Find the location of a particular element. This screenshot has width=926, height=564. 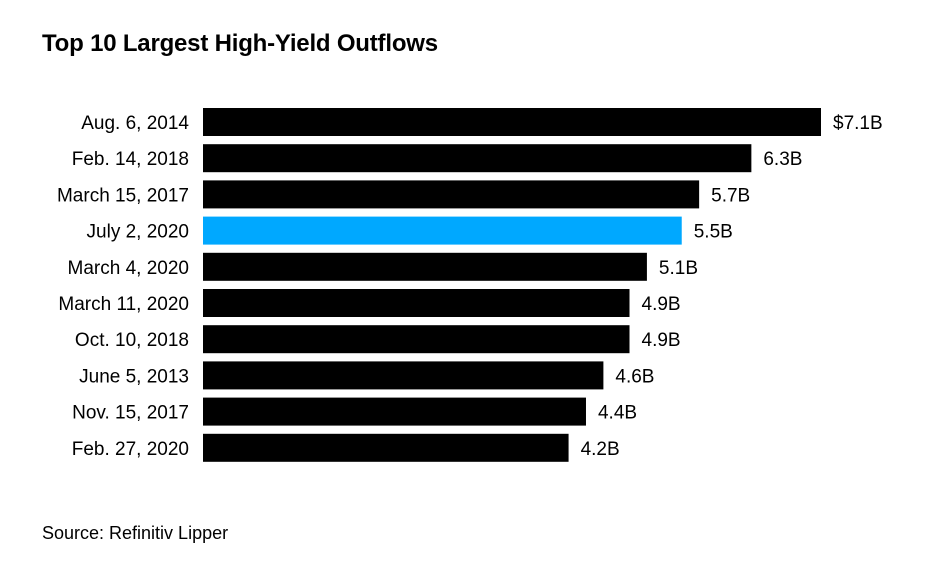

category-label-4: March 4, 2020 is located at coordinates (128, 268).